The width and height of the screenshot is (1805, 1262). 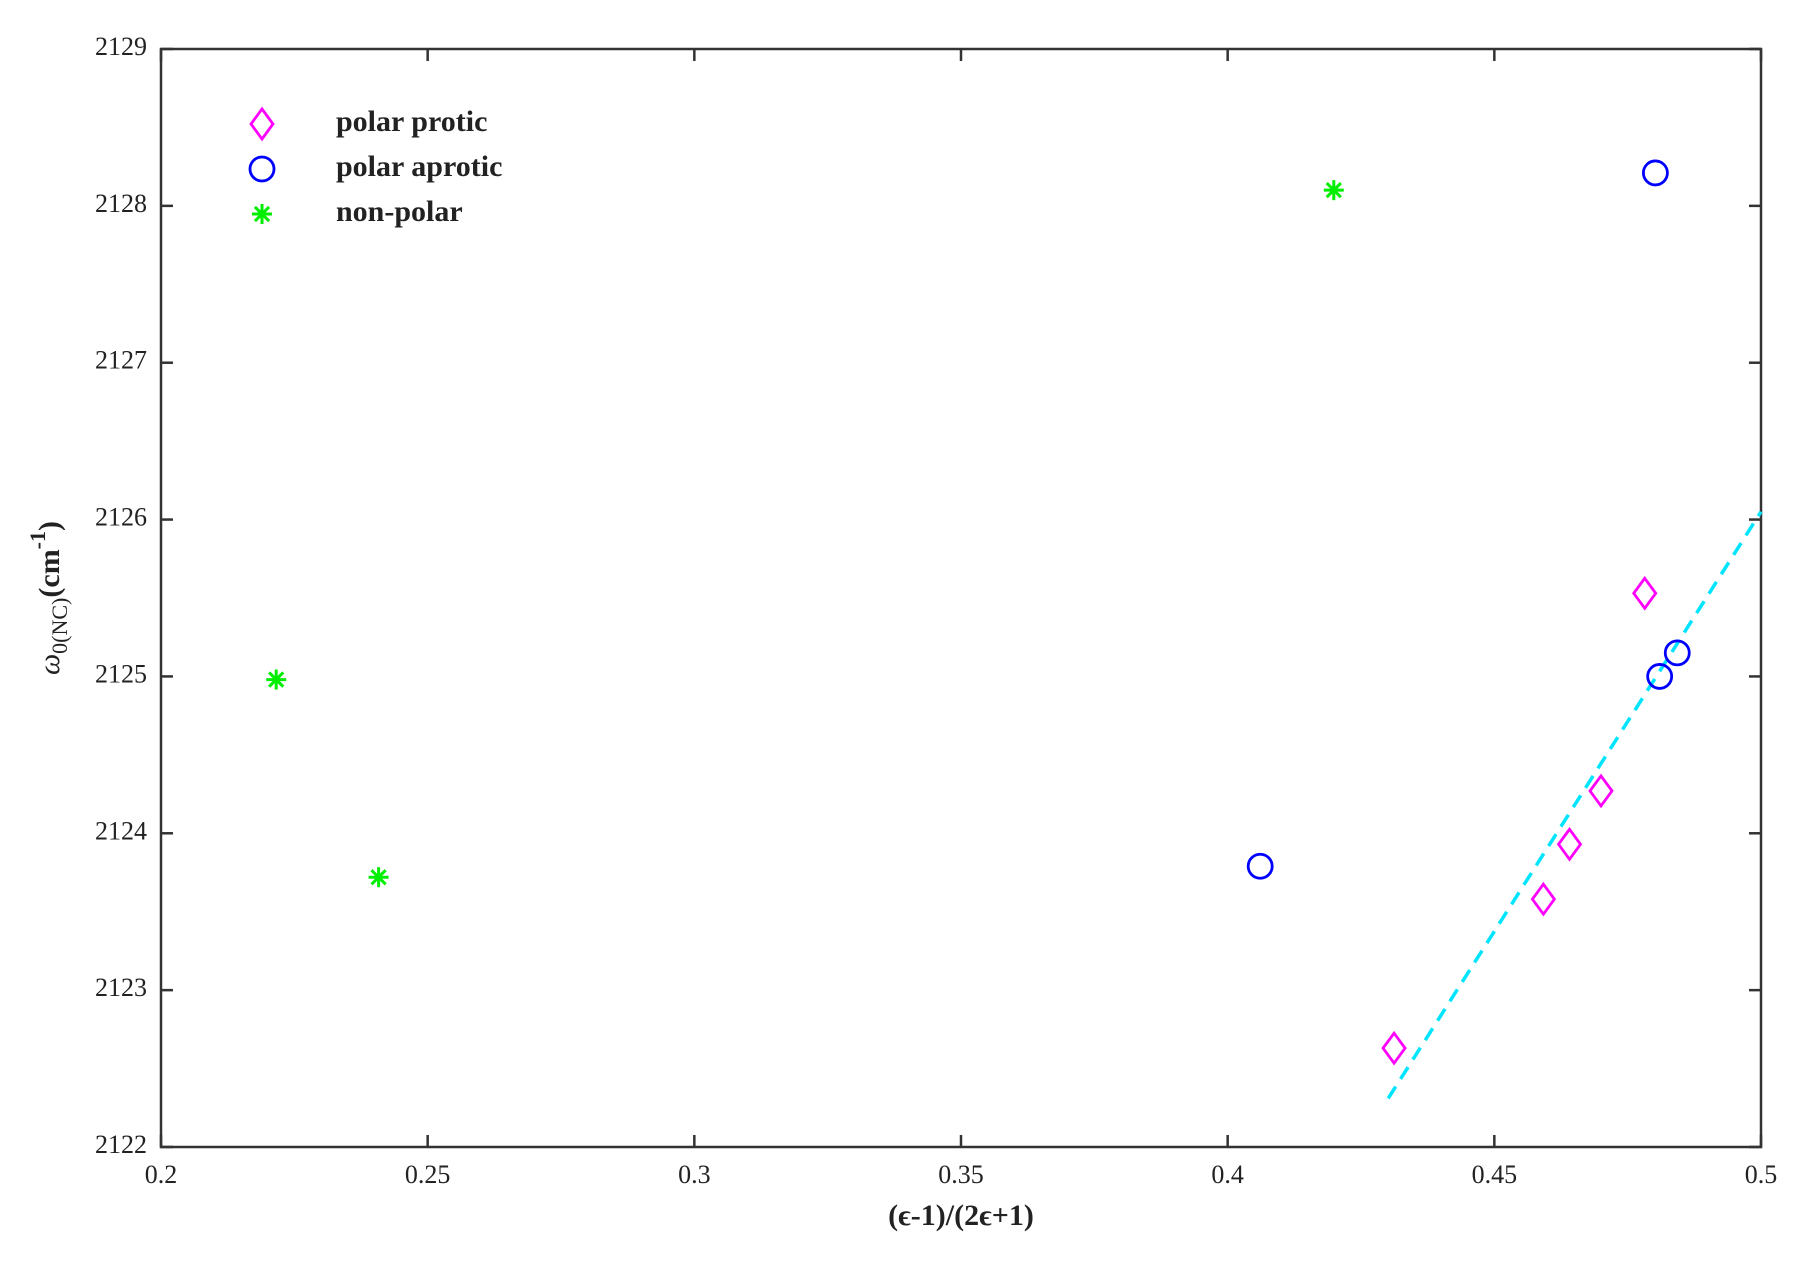 What do you see at coordinates (1495, 1174) in the screenshot?
I see `x-tick-label: 0.45` at bounding box center [1495, 1174].